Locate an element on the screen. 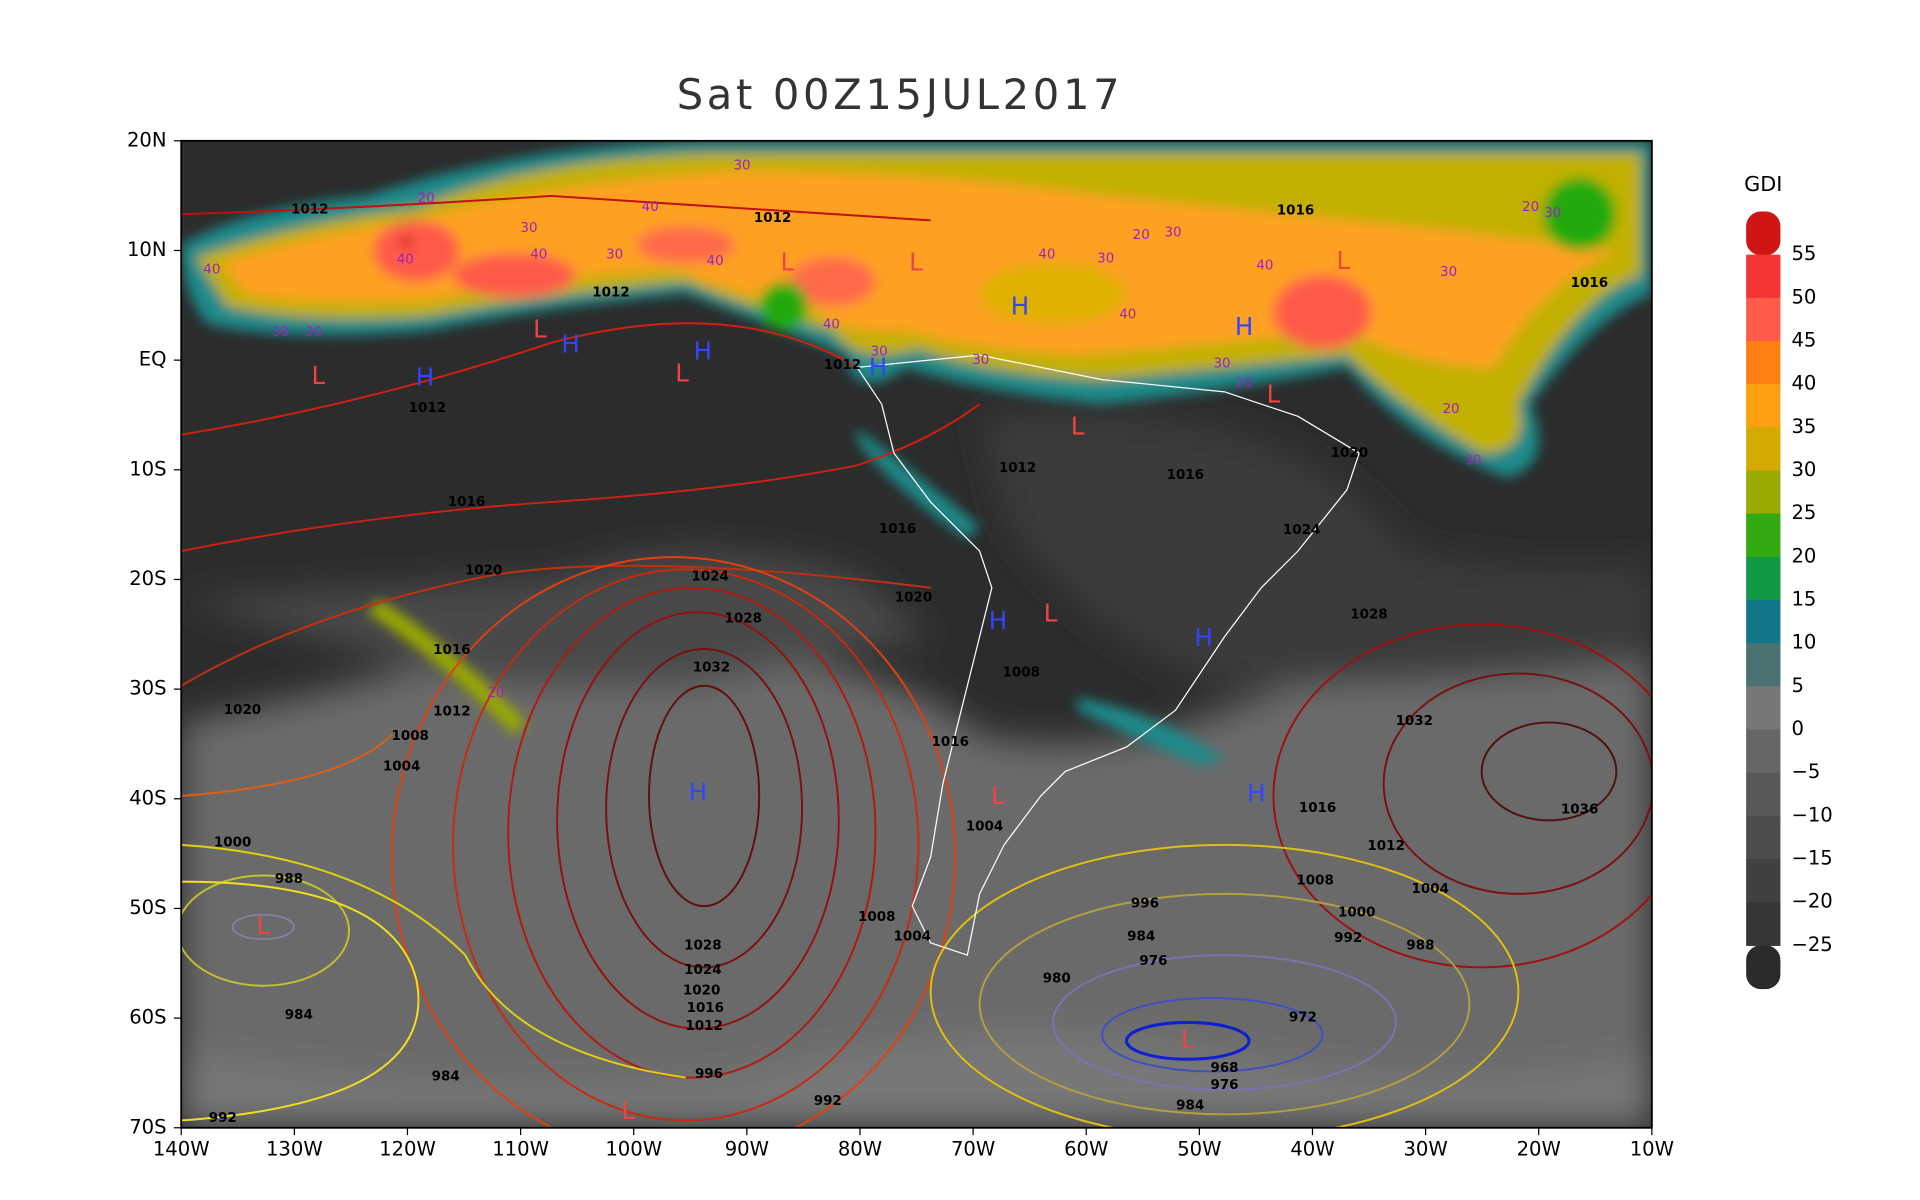  x-tick-label: 100W is located at coordinates (633, 1148).